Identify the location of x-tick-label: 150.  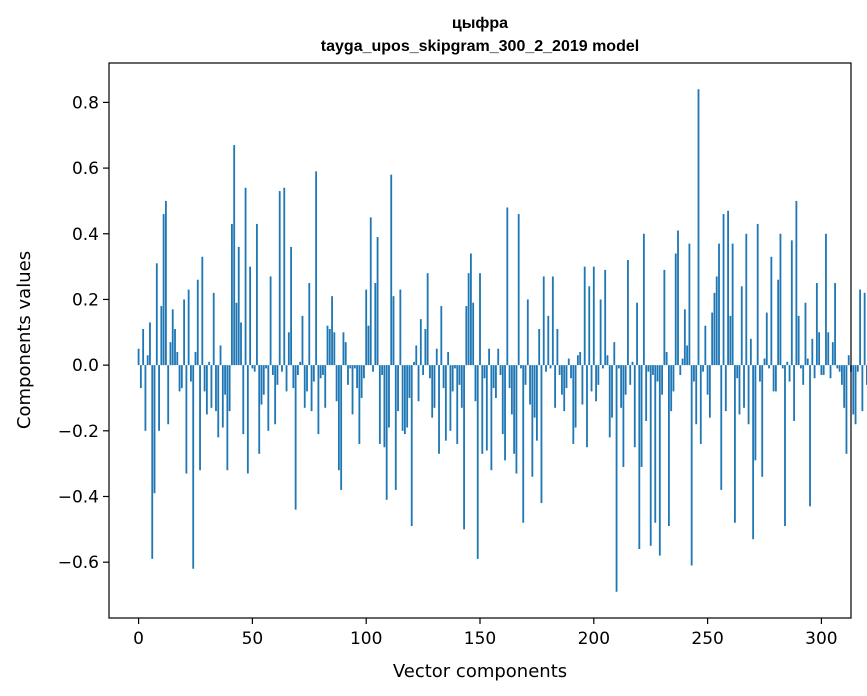
(480, 639).